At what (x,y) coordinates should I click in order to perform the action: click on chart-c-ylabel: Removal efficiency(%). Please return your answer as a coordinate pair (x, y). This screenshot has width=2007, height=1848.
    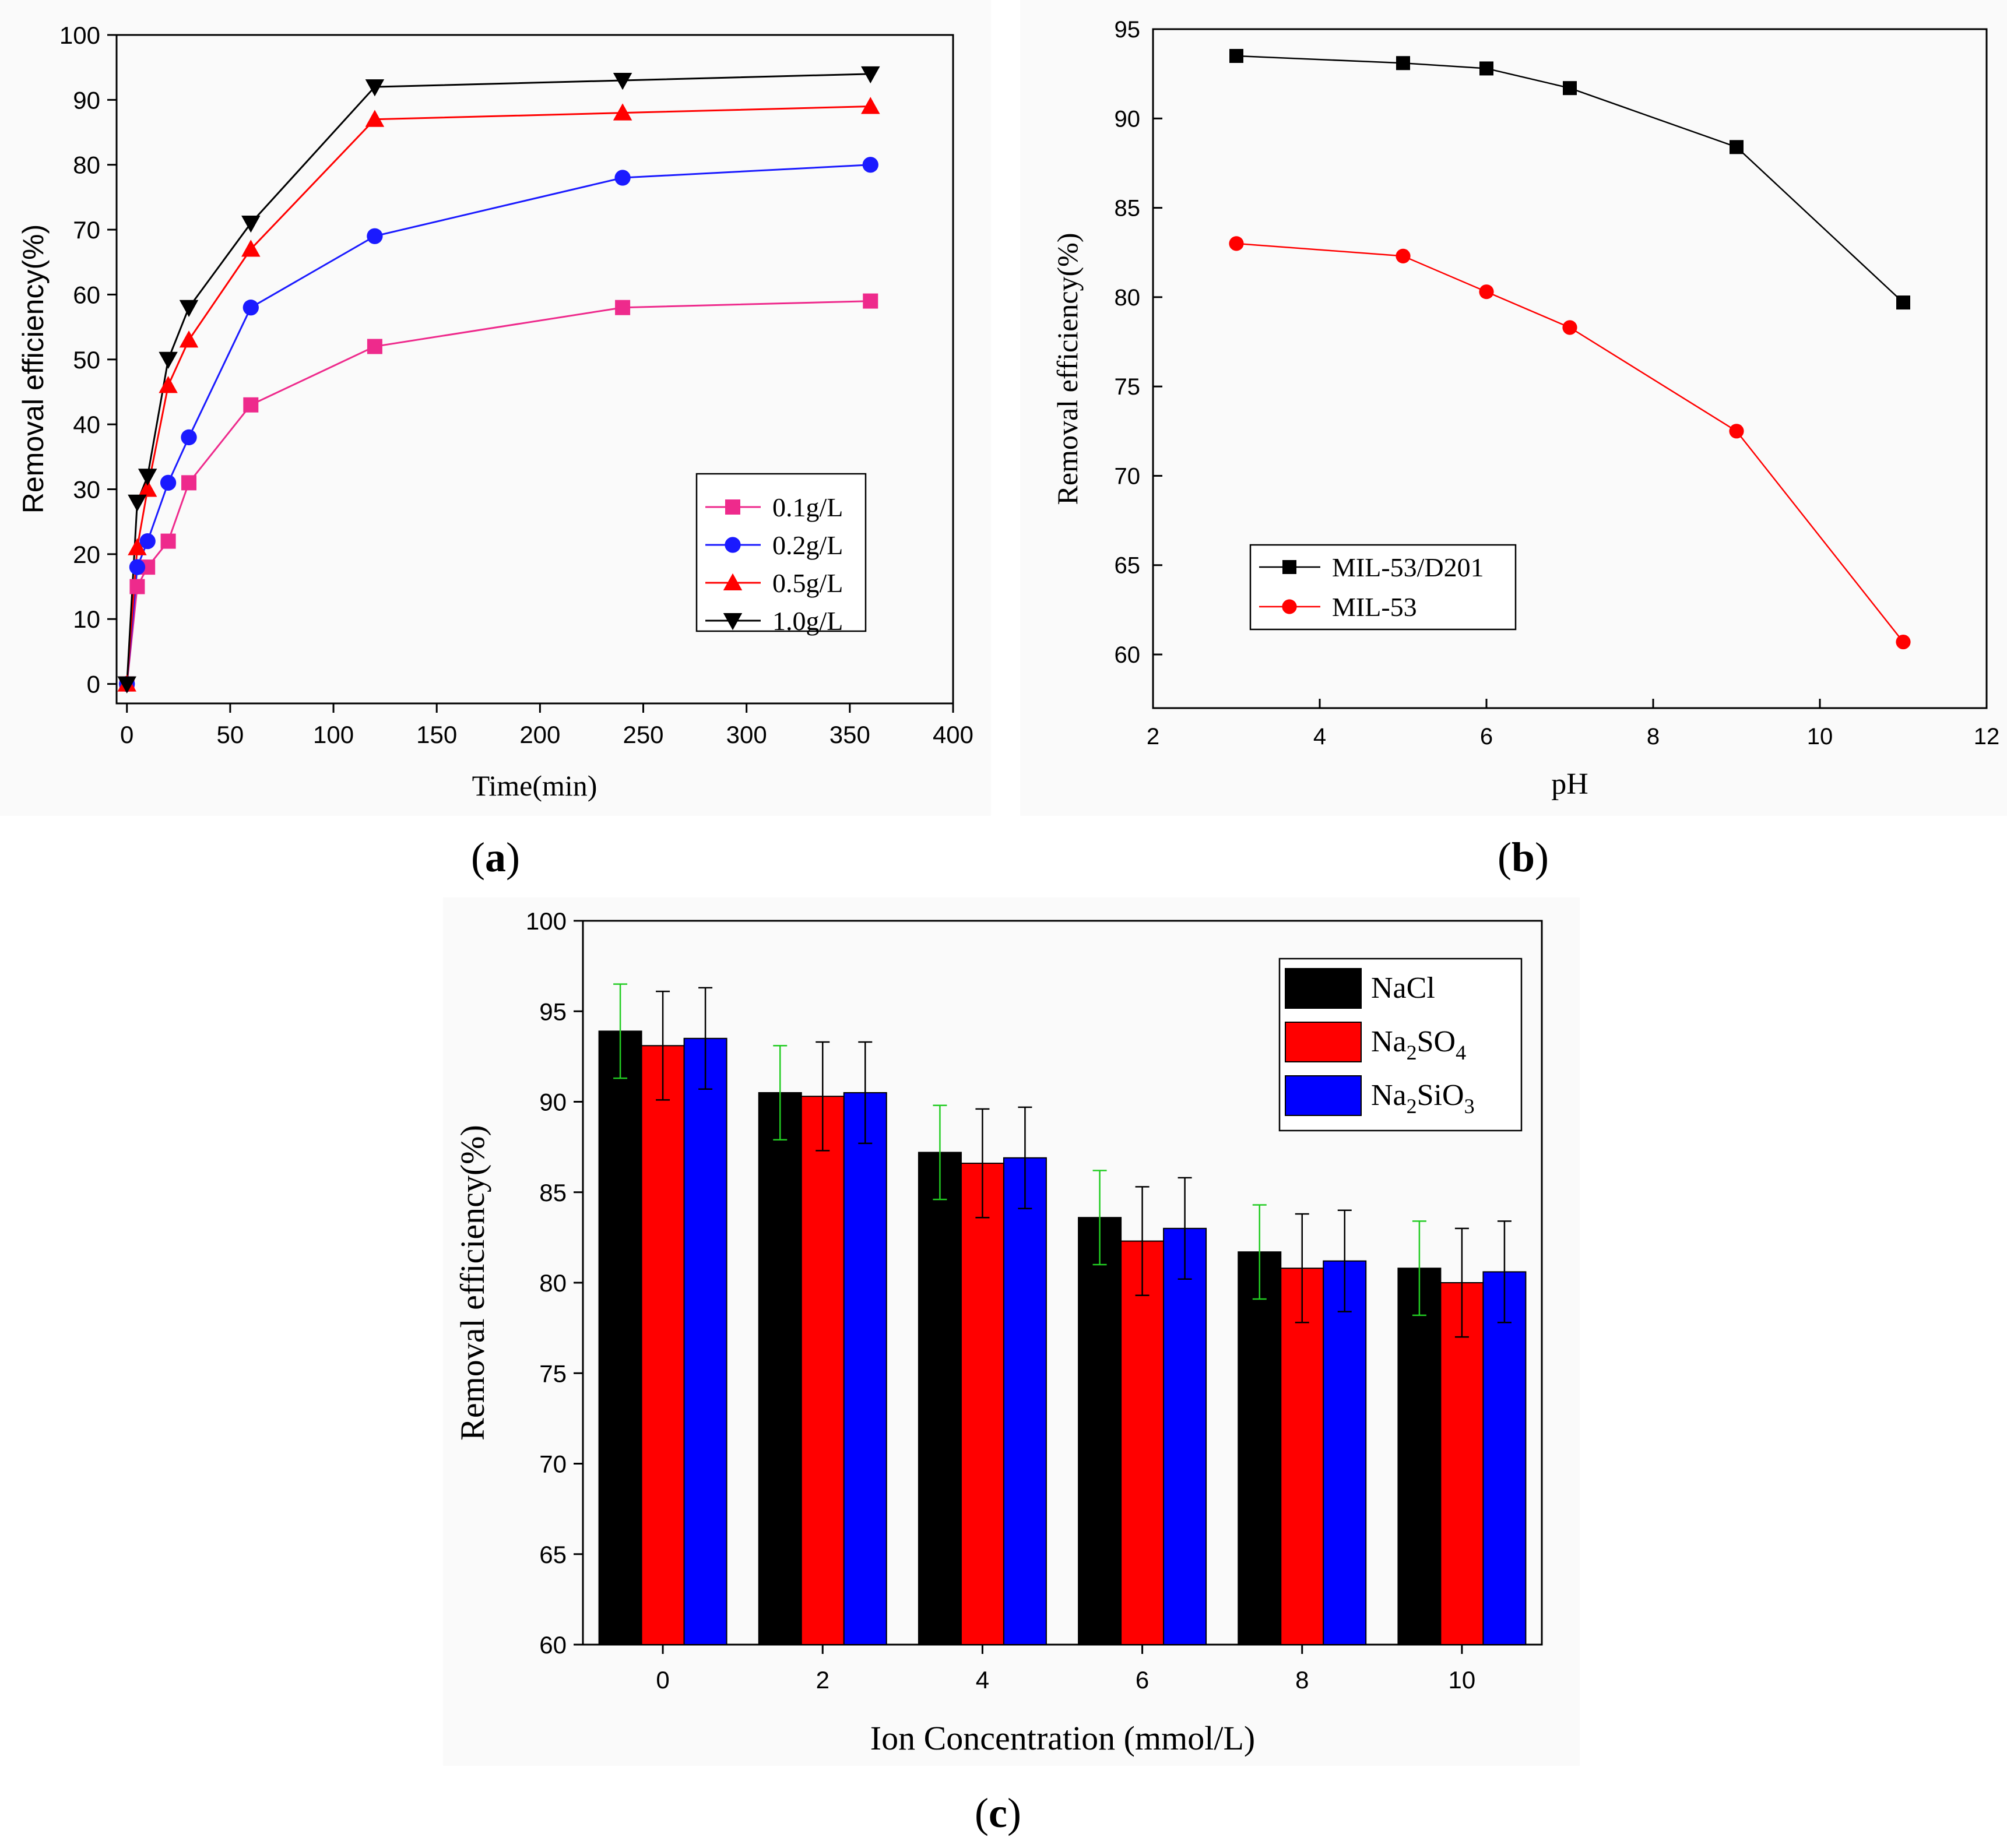
    Looking at the image, I should click on (472, 1283).